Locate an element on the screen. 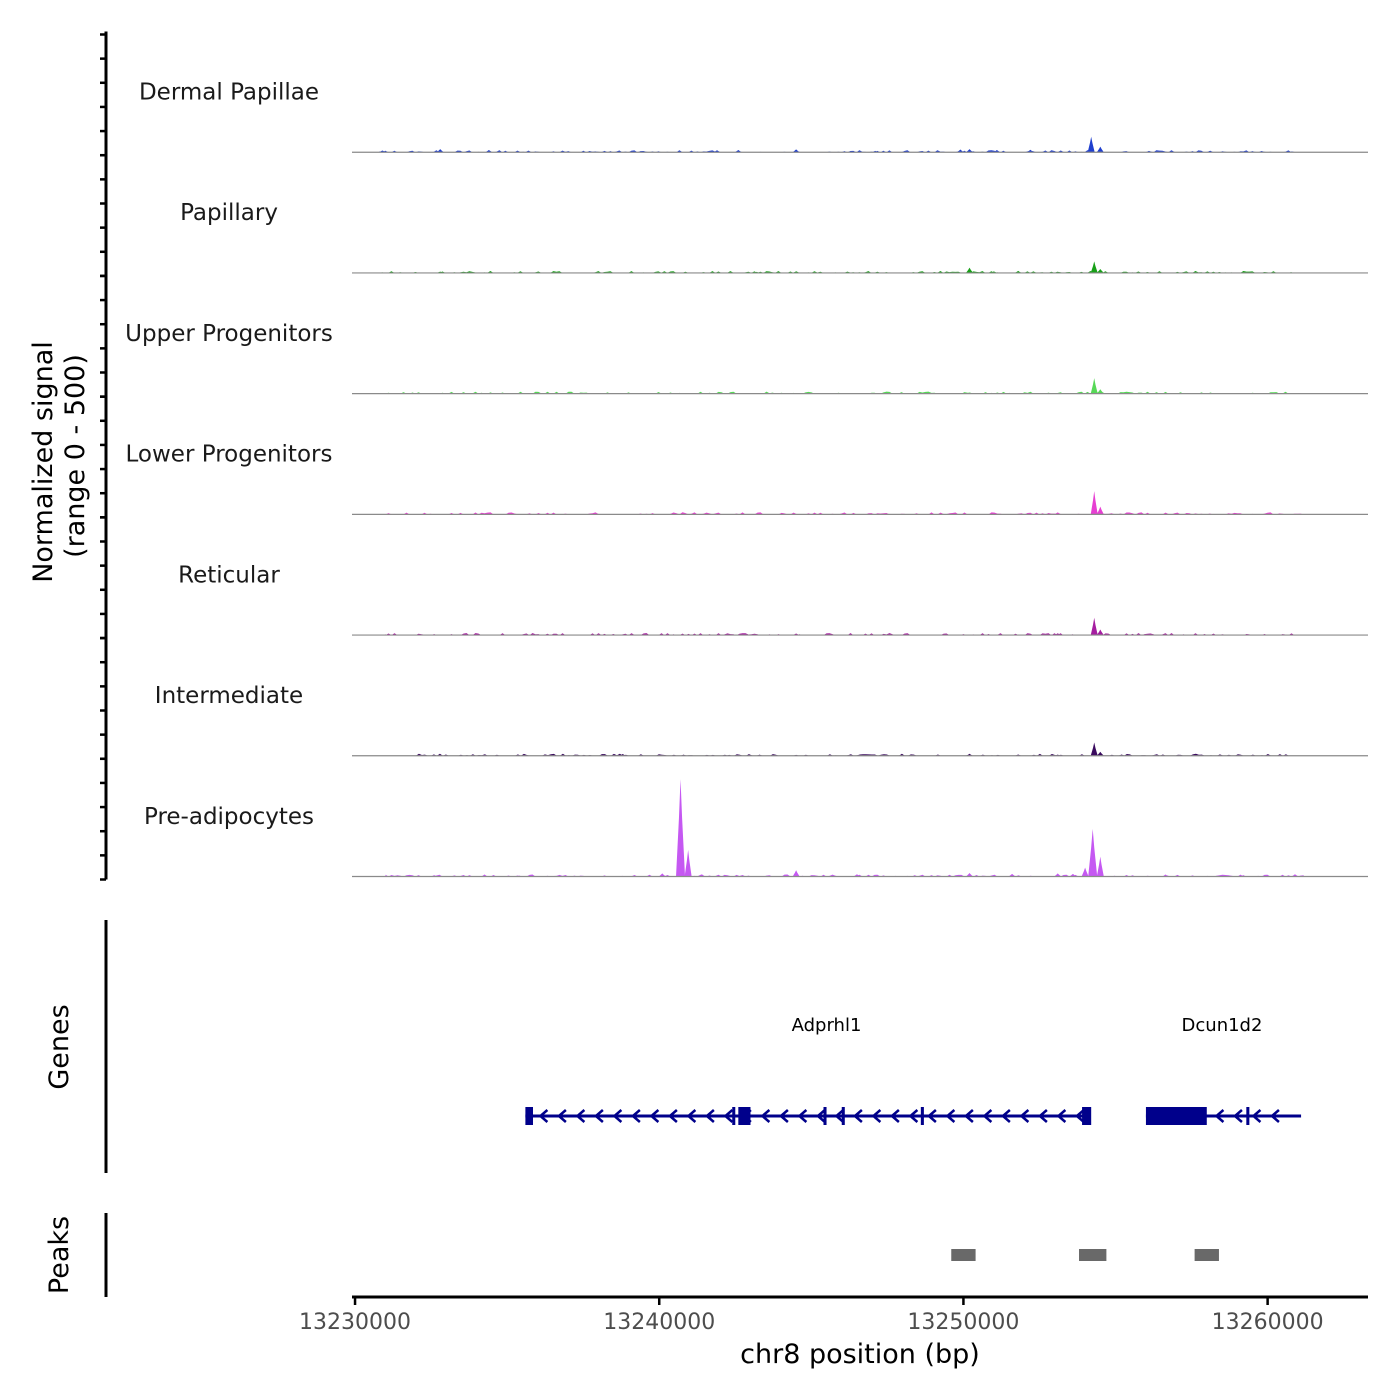 This screenshot has height=1400, width=1400. track-label: Papillary is located at coordinates (229, 213).